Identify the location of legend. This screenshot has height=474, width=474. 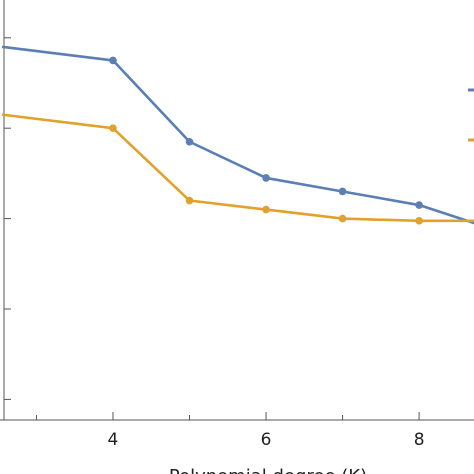
(471, 115).